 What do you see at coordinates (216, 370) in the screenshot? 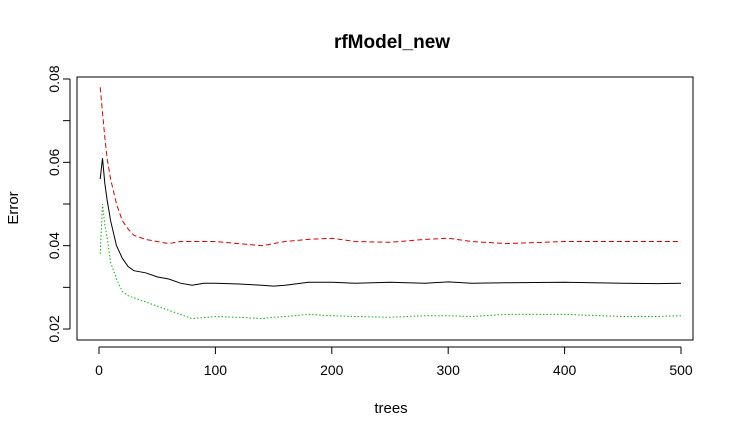
I see `x-tick-label: 100` at bounding box center [216, 370].